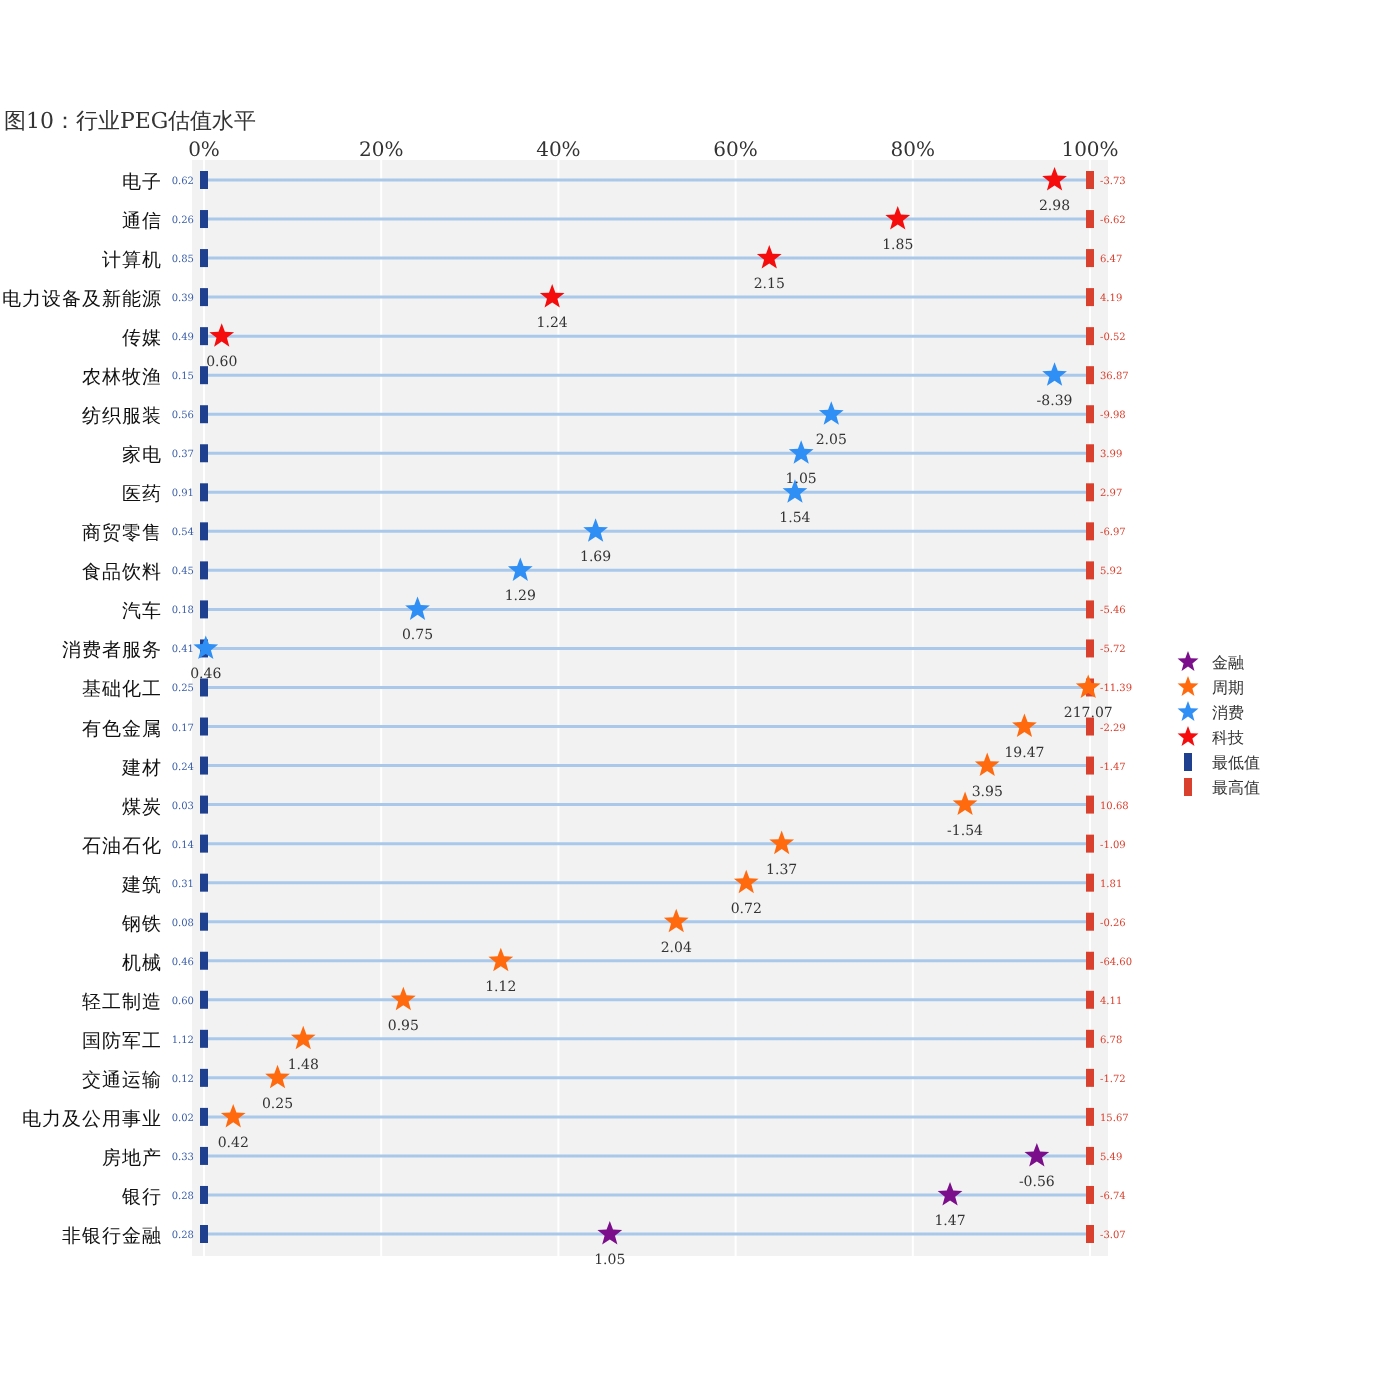  Describe the element at coordinates (913, 151) in the screenshot. I see `x-tick-label: 80%` at that location.